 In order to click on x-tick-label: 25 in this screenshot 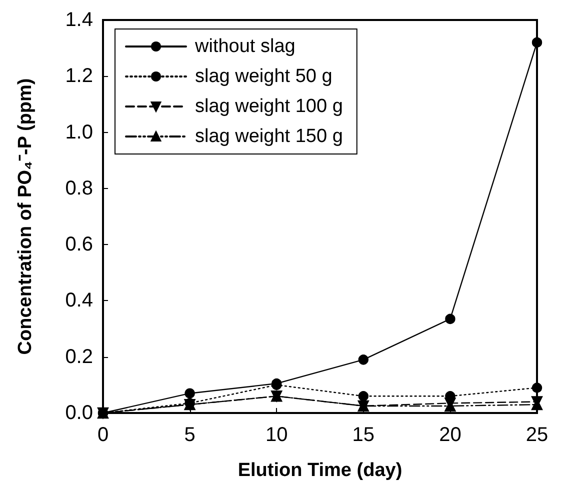, I will do `click(537, 435)`.